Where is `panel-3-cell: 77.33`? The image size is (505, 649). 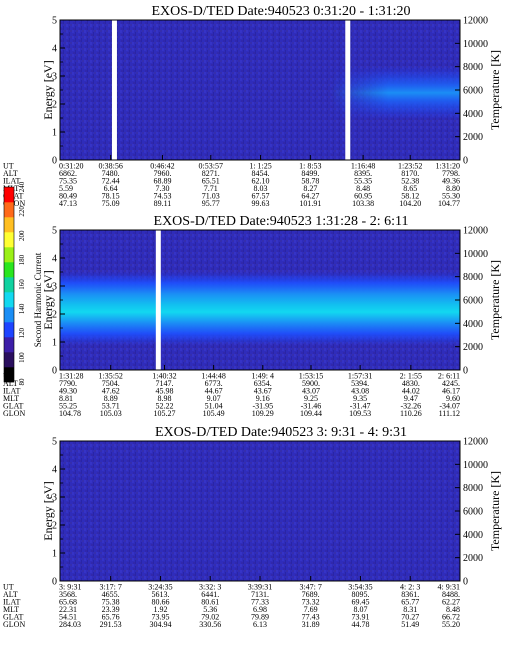
panel-3-cell: 77.33 is located at coordinates (260, 602).